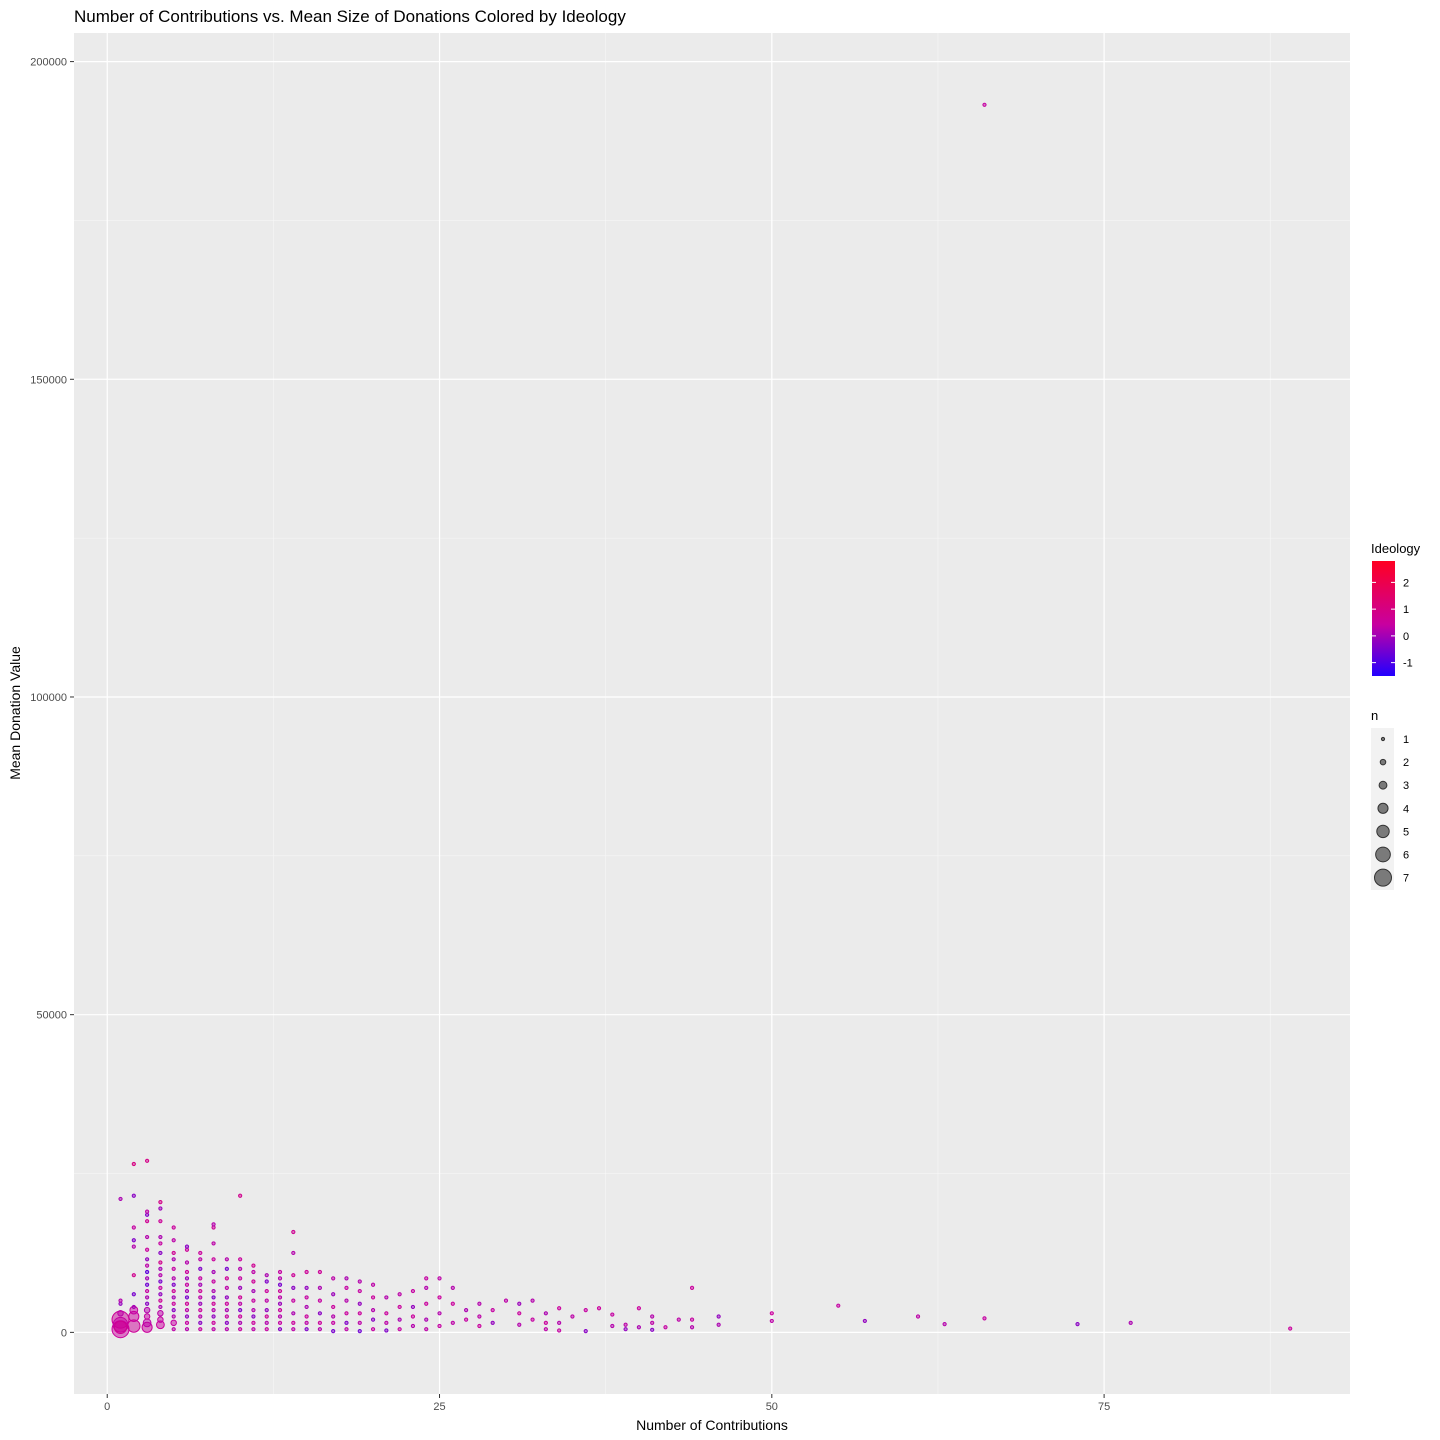 This screenshot has height=1440, width=1440. I want to click on x-tick-label: 75, so click(1104, 1407).